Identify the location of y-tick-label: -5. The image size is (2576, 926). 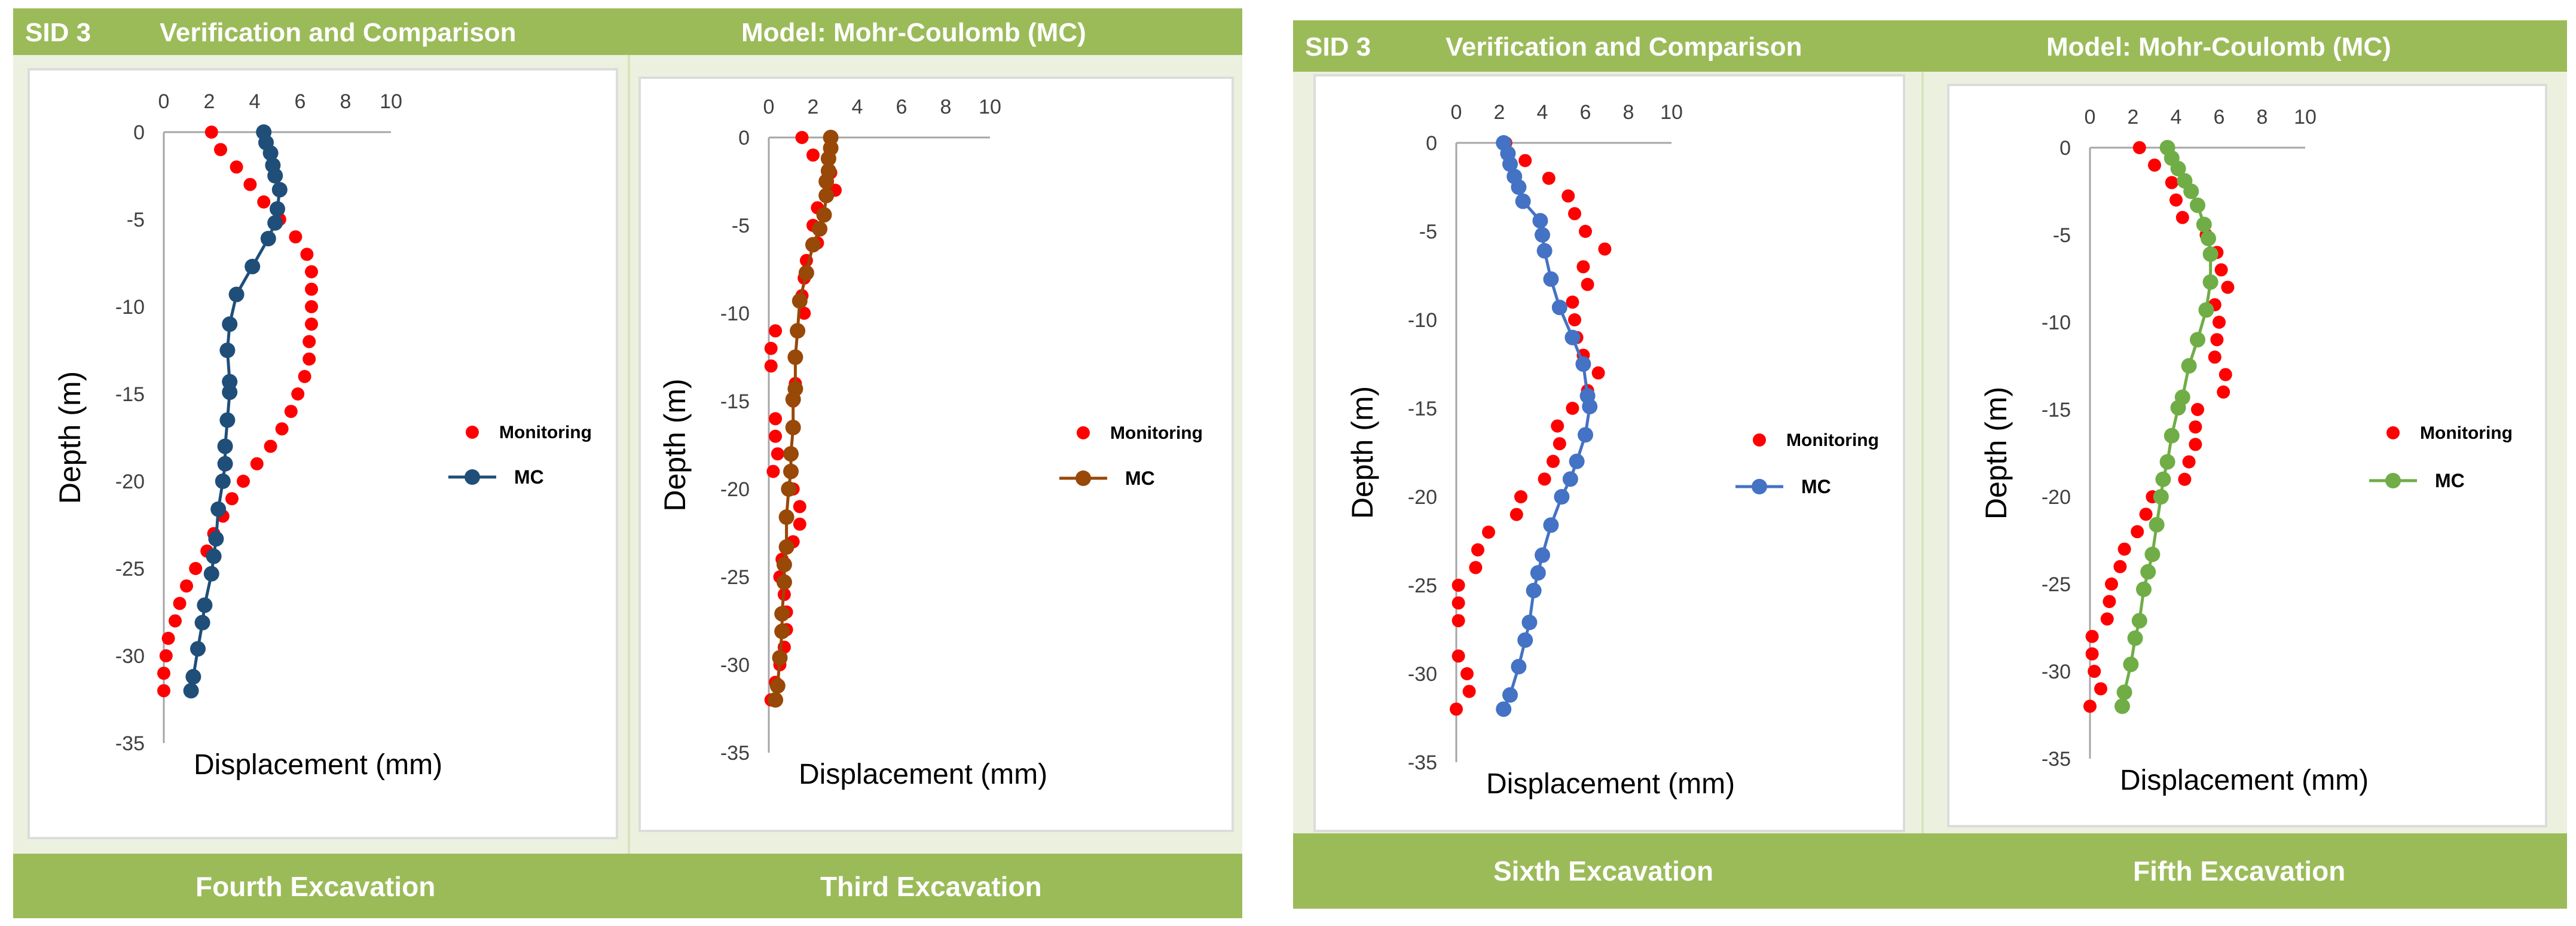
(741, 226).